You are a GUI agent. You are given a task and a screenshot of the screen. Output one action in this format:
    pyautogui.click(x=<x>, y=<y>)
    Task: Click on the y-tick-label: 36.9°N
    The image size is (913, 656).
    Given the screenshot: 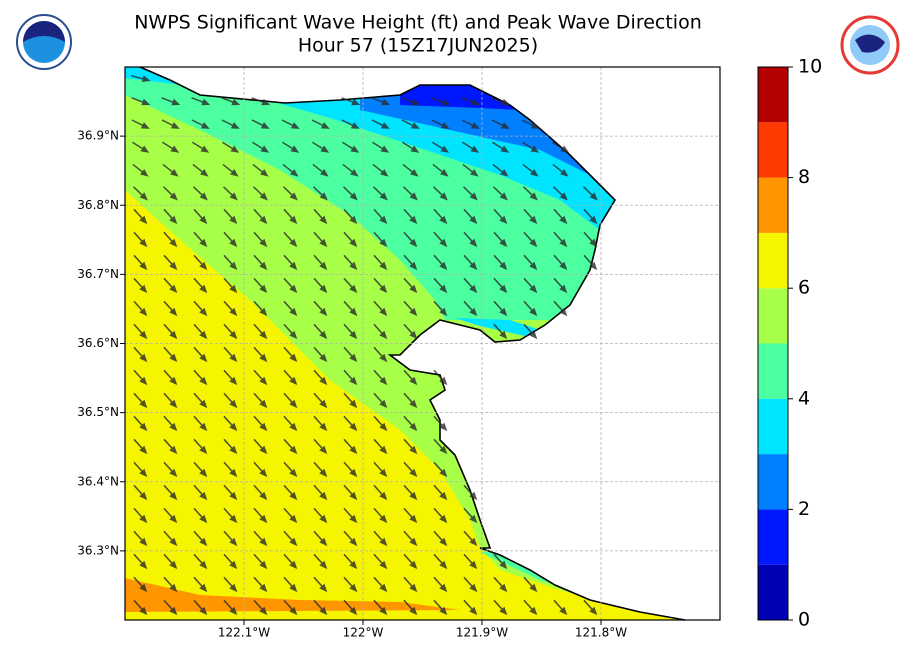 What is the action you would take?
    pyautogui.click(x=98, y=136)
    